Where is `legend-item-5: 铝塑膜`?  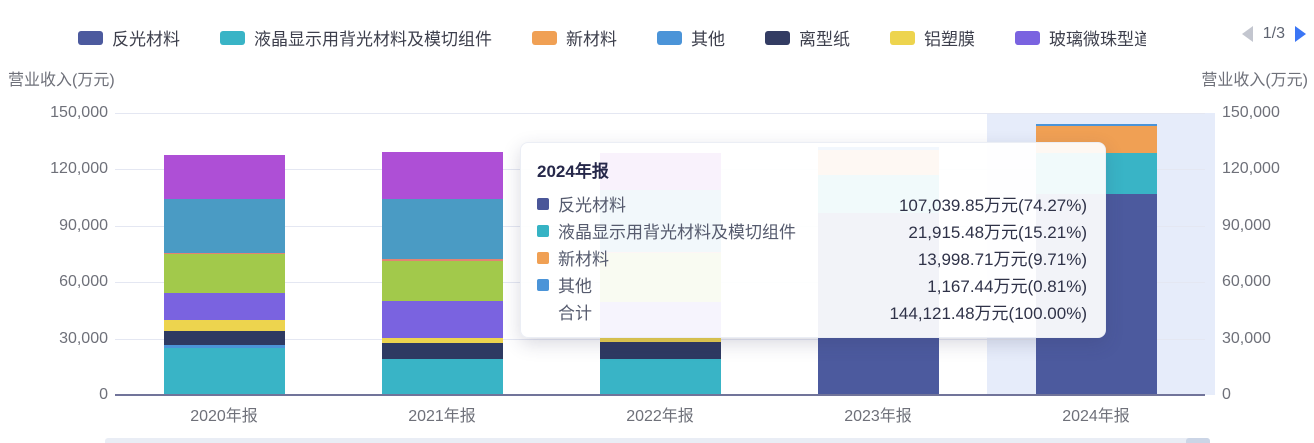
legend-item-5: 铝塑膜 is located at coordinates (932, 37).